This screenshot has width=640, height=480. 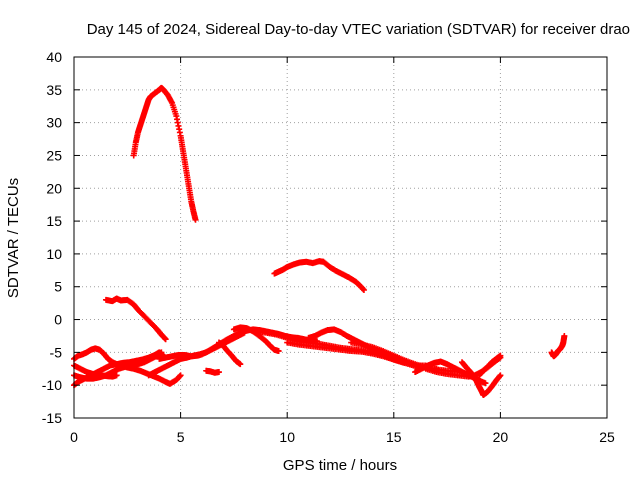 I want to click on x-axis-label: GPS time / hours, so click(x=340, y=465).